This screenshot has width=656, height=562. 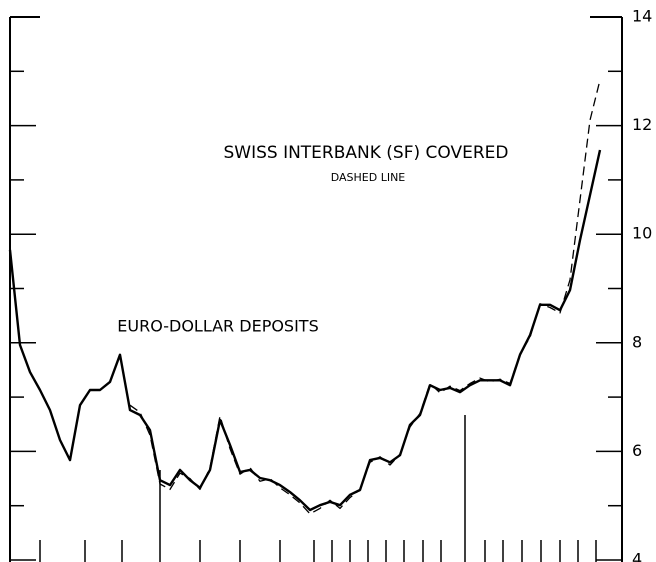 What do you see at coordinates (637, 556) in the screenshot?
I see `y-tick-label: 4` at bounding box center [637, 556].